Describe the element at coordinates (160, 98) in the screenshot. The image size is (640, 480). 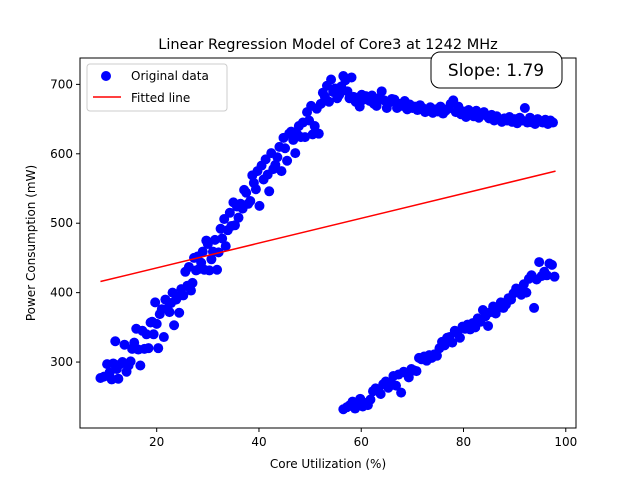
I see `legend-label-fitted-line: Fitted line` at that location.